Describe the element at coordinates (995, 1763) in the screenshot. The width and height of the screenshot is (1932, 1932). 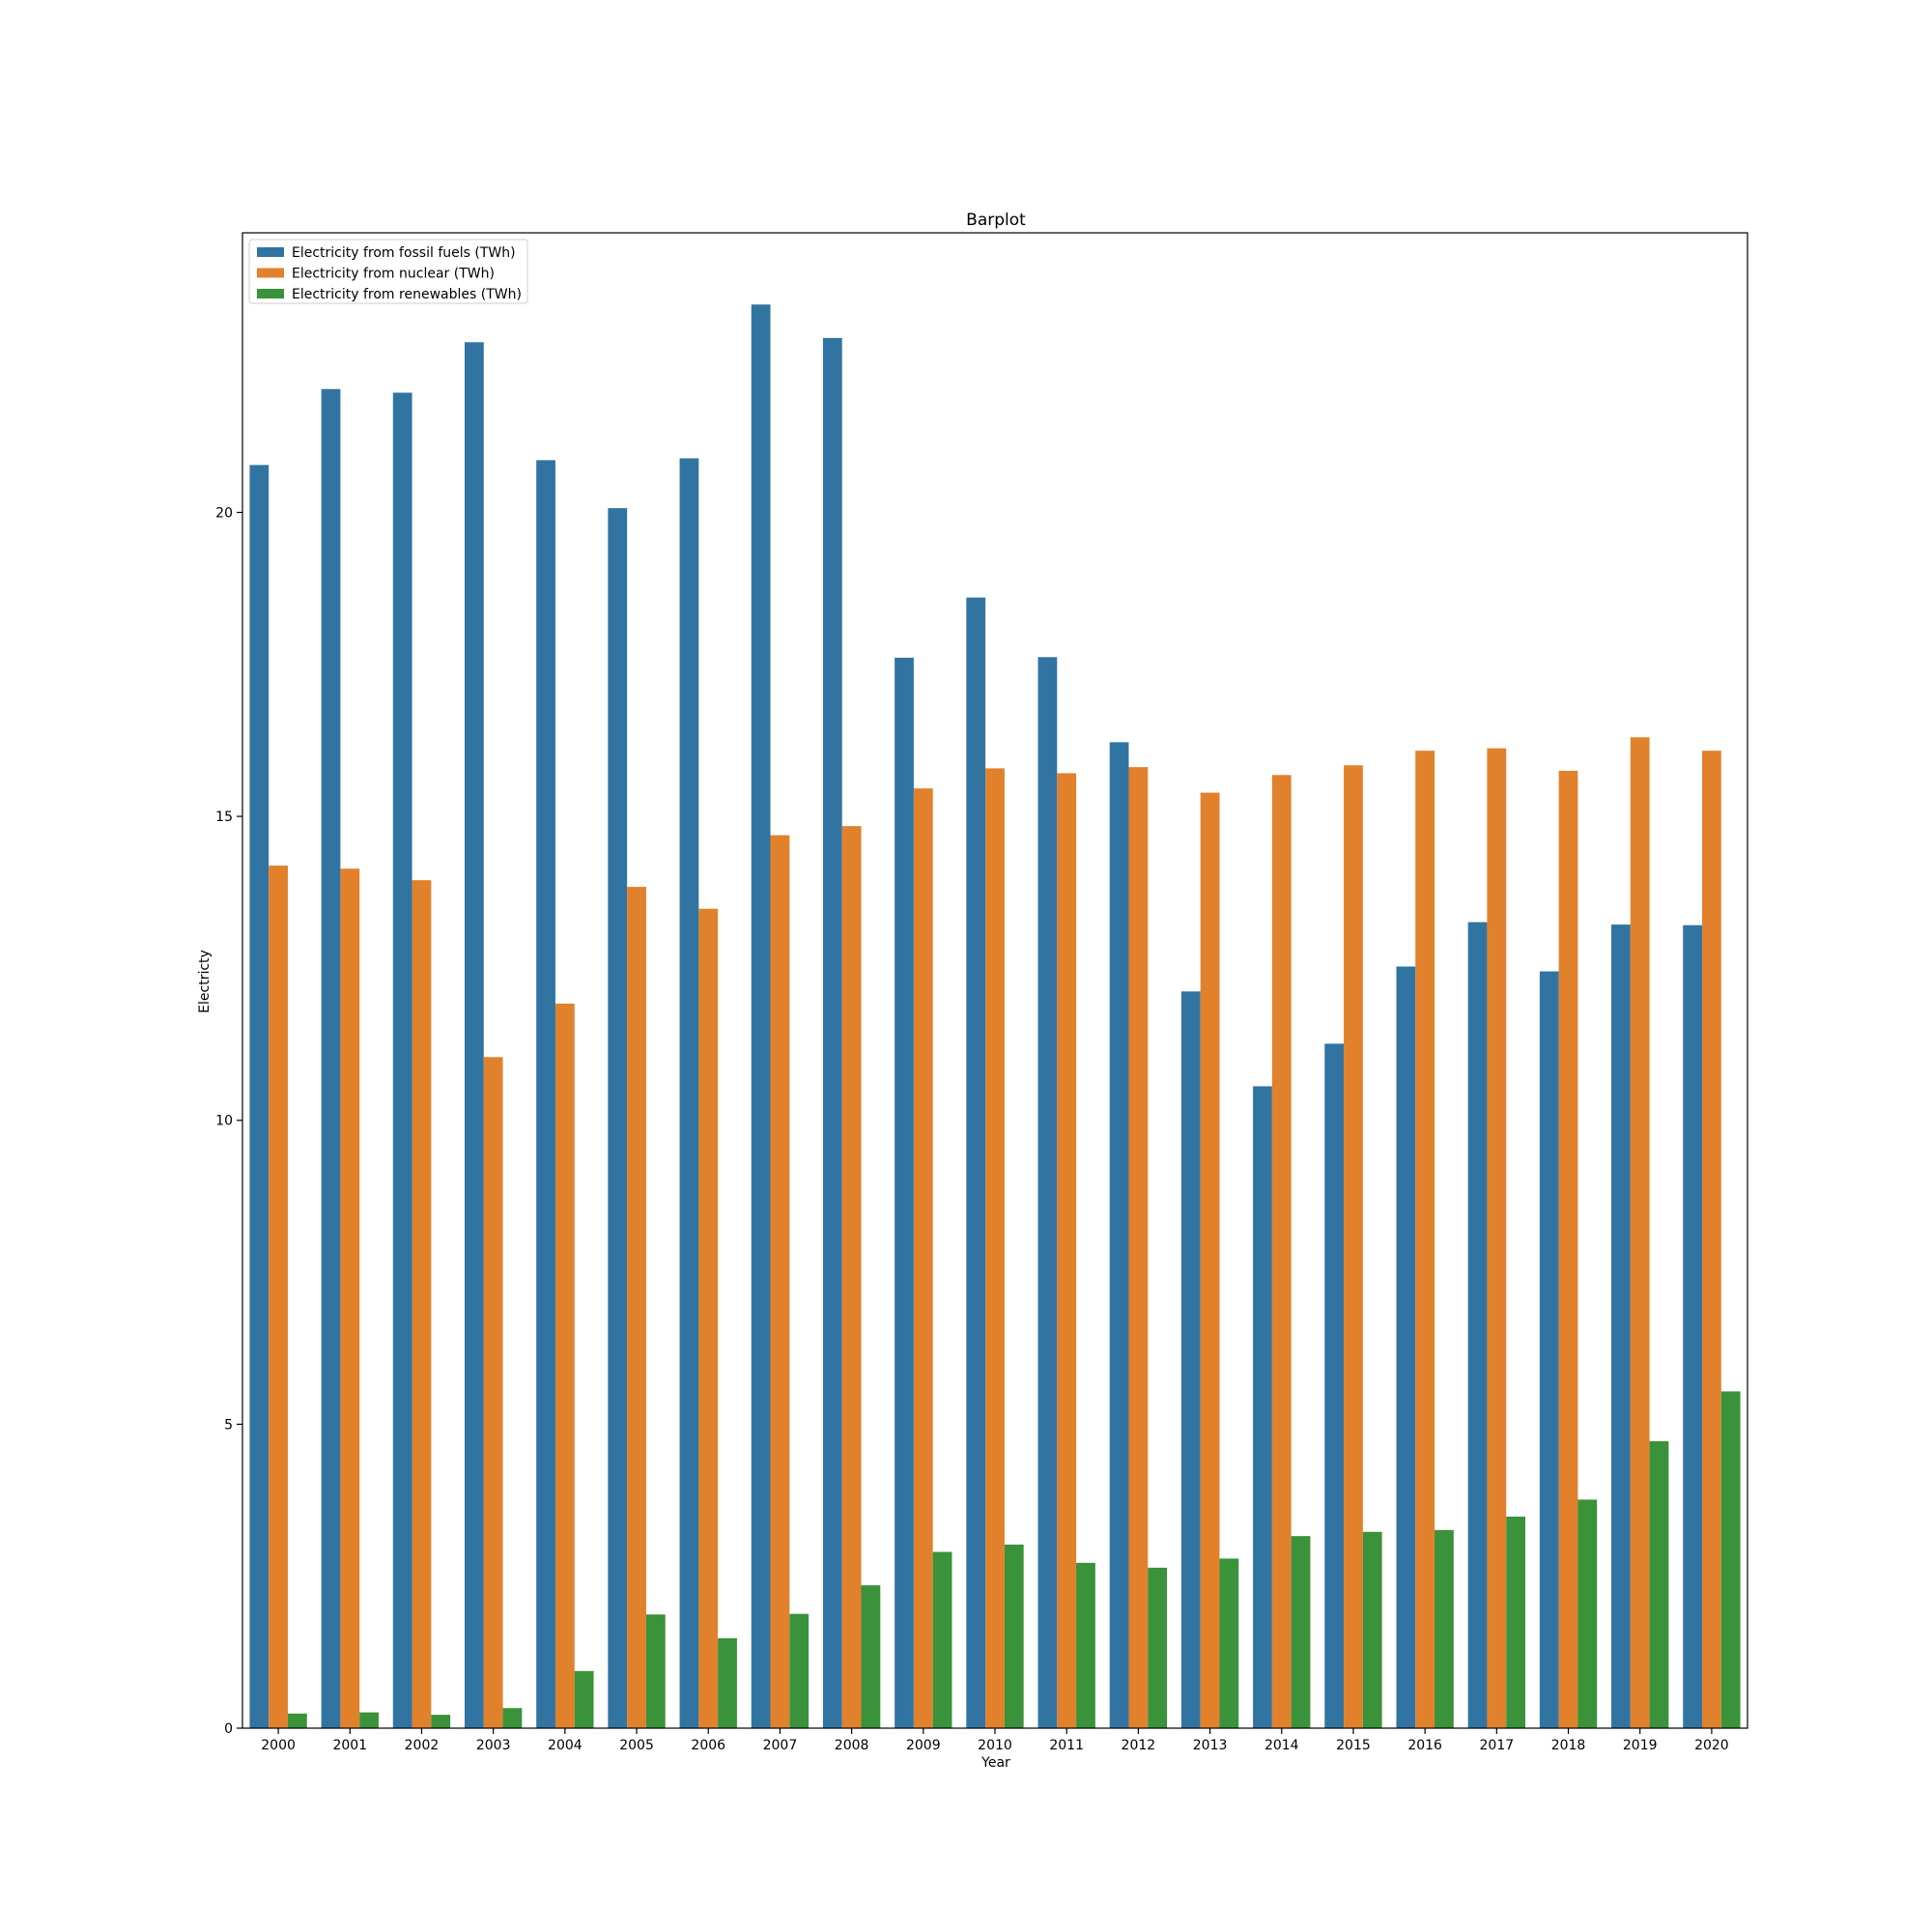
I see `x-axis-label: Year` at that location.